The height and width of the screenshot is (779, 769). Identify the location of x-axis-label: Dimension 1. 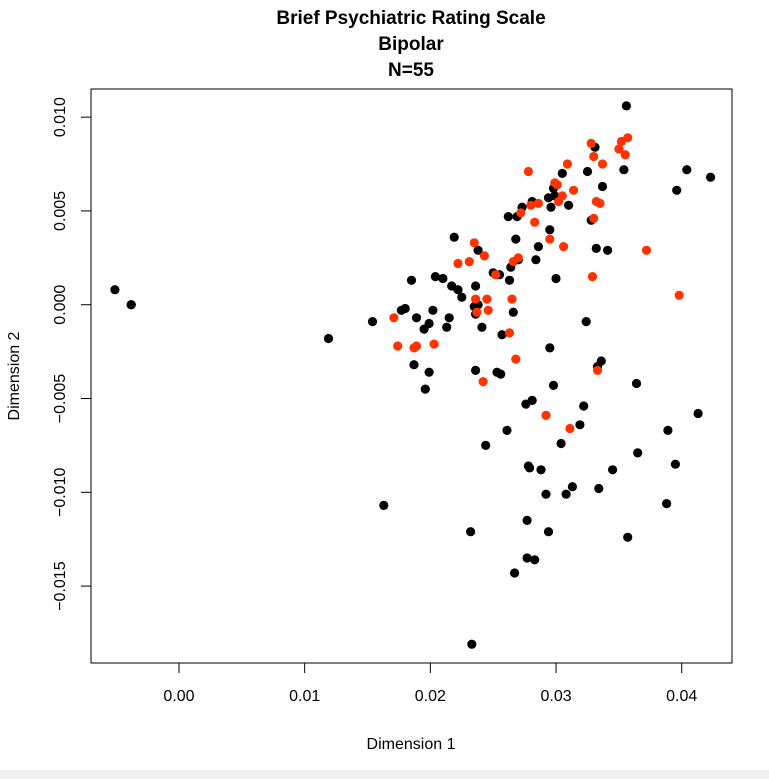
(411, 744).